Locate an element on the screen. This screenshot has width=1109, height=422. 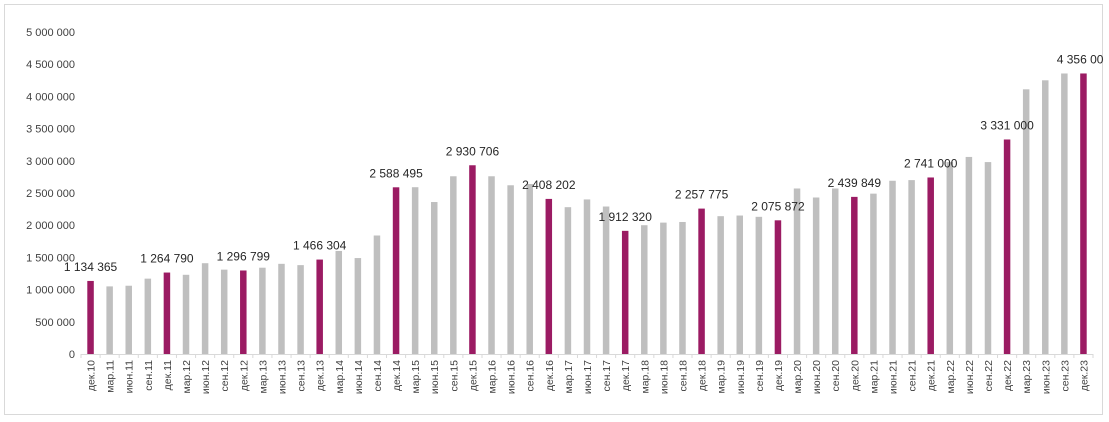
data-label: 2 075 872 is located at coordinates (778, 206).